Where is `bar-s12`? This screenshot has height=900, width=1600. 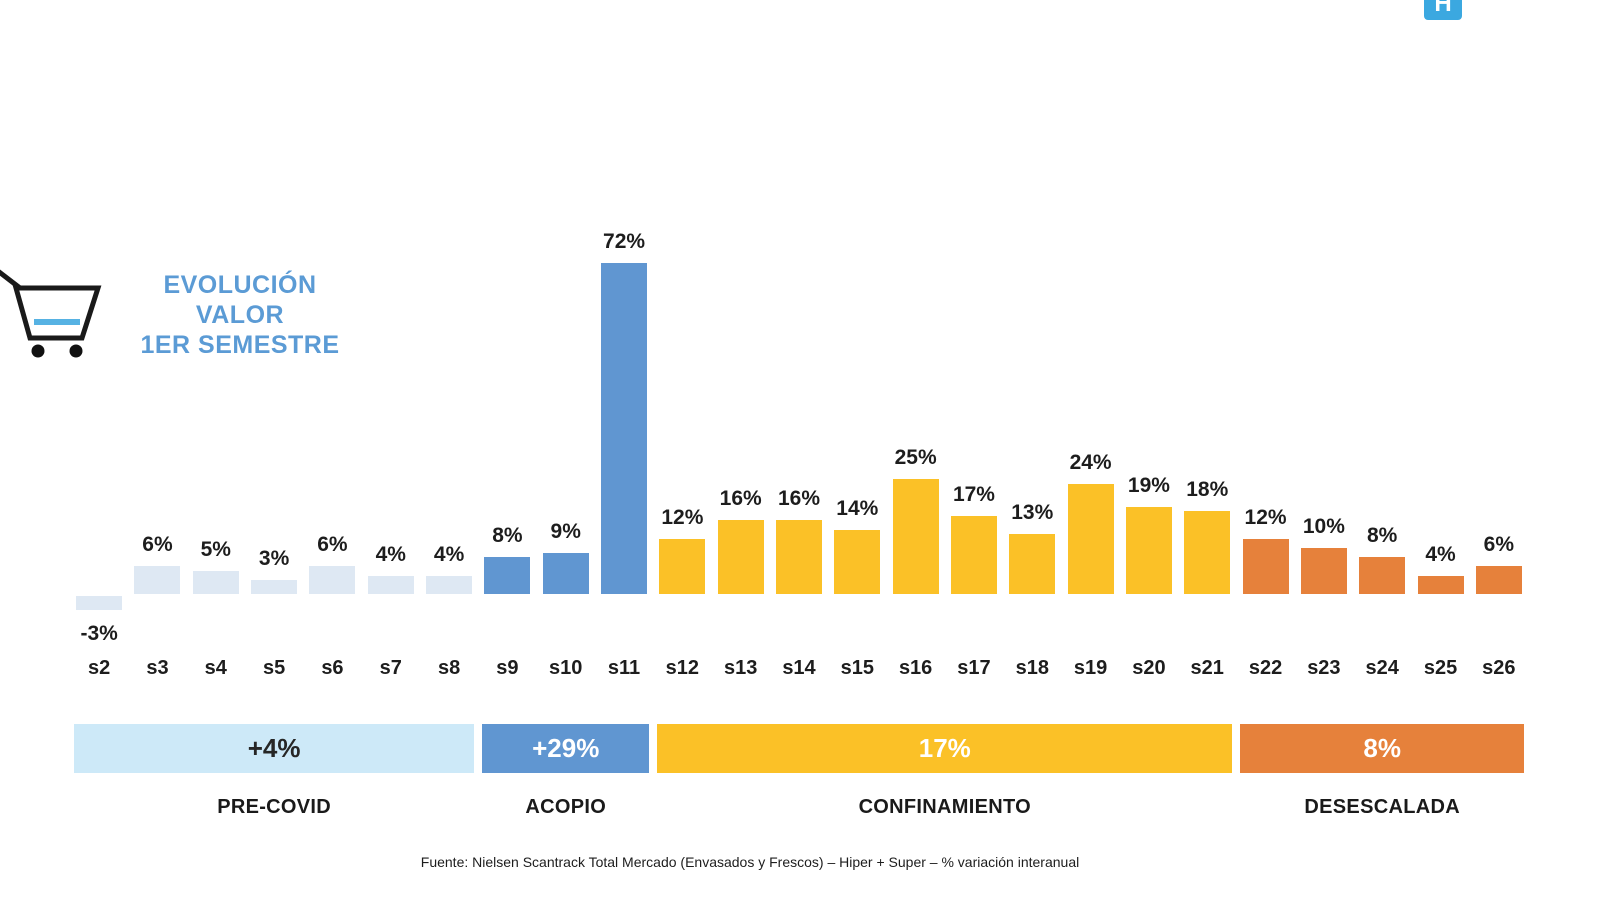 bar-s12 is located at coordinates (682, 566).